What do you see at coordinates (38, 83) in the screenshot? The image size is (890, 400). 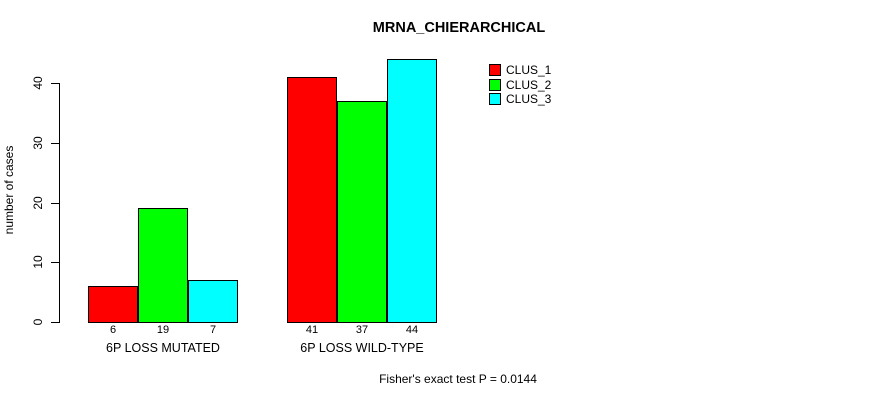 I see `y-tick-label: 40` at bounding box center [38, 83].